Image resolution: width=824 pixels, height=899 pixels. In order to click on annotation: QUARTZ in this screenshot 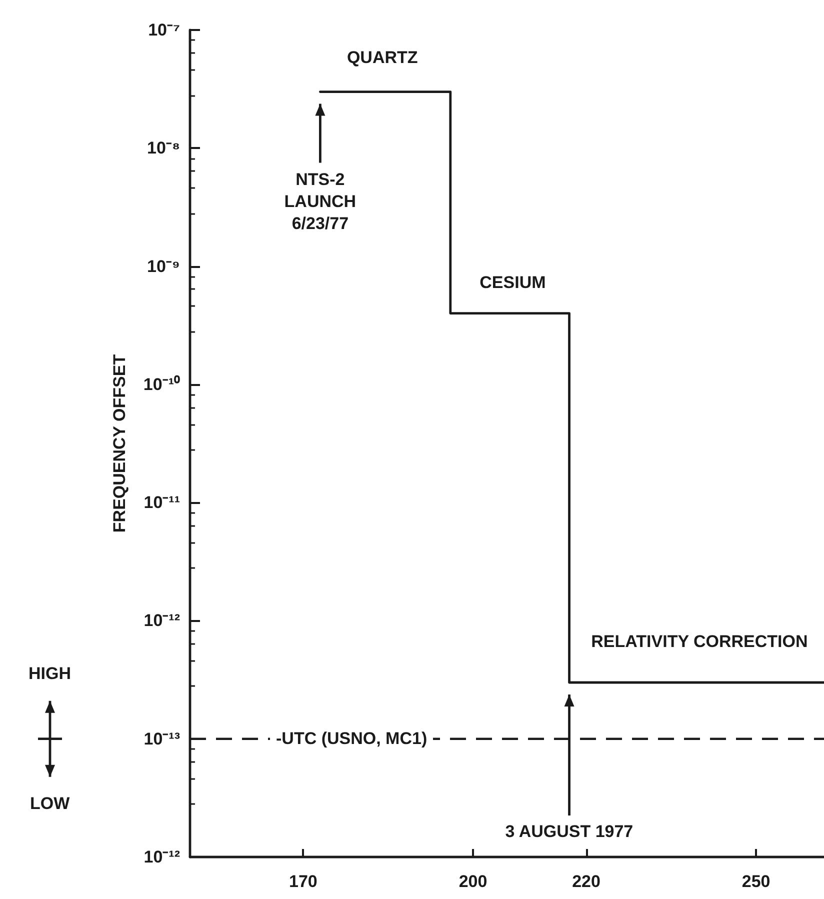, I will do `click(382, 57)`.